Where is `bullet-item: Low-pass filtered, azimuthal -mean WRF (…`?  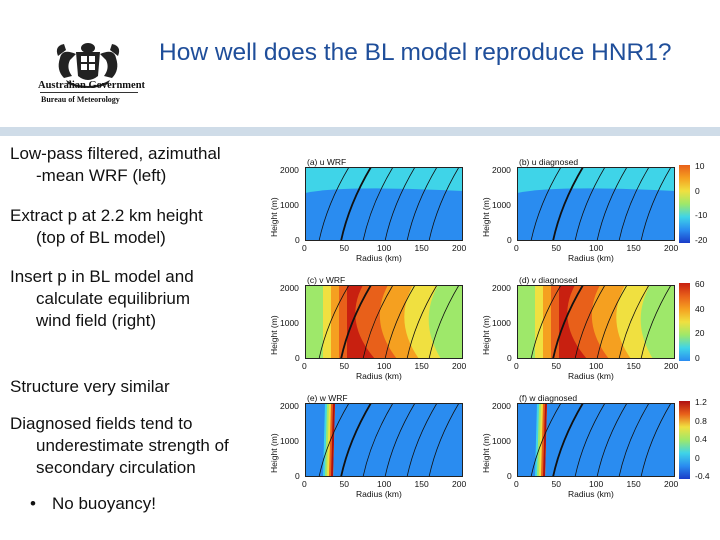
bullet-item: Low-pass filtered, azimuthal -mean WRF (… is located at coordinates (141, 165).